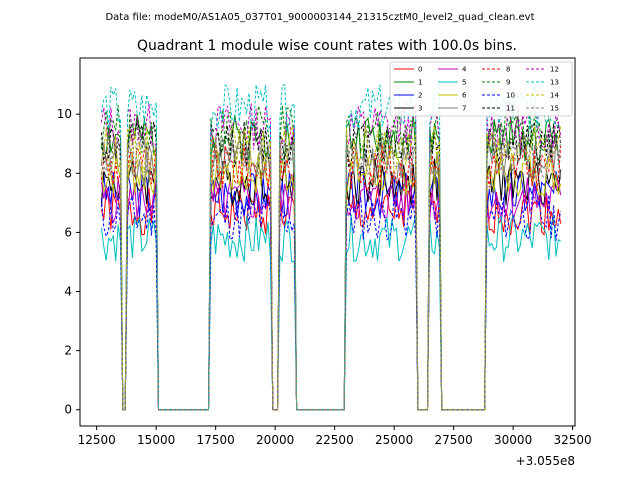 This screenshot has width=640, height=480. Describe the element at coordinates (68, 292) in the screenshot. I see `y-tick-label: 4` at that location.